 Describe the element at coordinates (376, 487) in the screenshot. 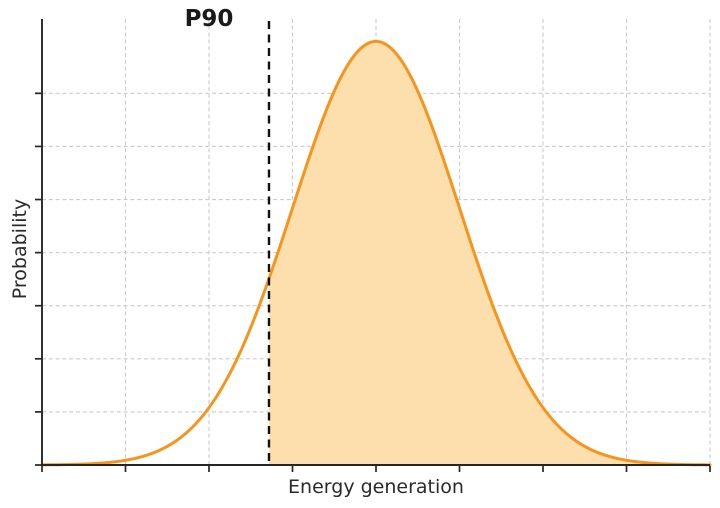

I see `x-axis-label: Energy generation` at that location.